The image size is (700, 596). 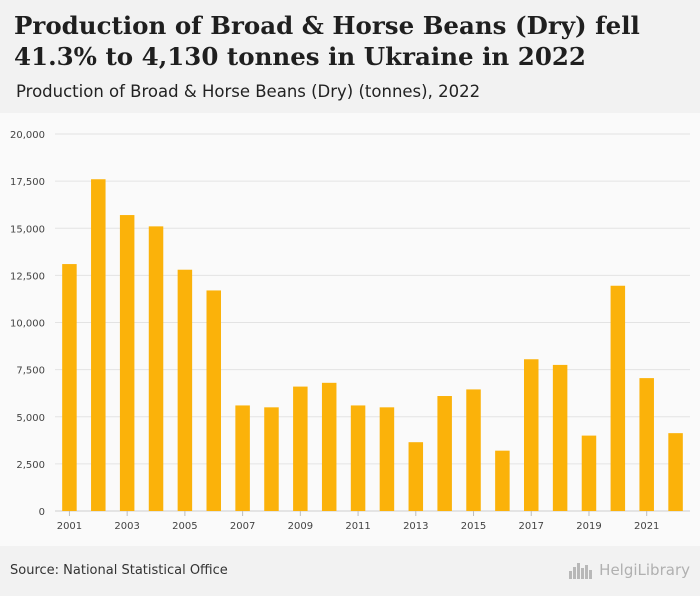 What do you see at coordinates (589, 473) in the screenshot?
I see `bar-2019` at bounding box center [589, 473].